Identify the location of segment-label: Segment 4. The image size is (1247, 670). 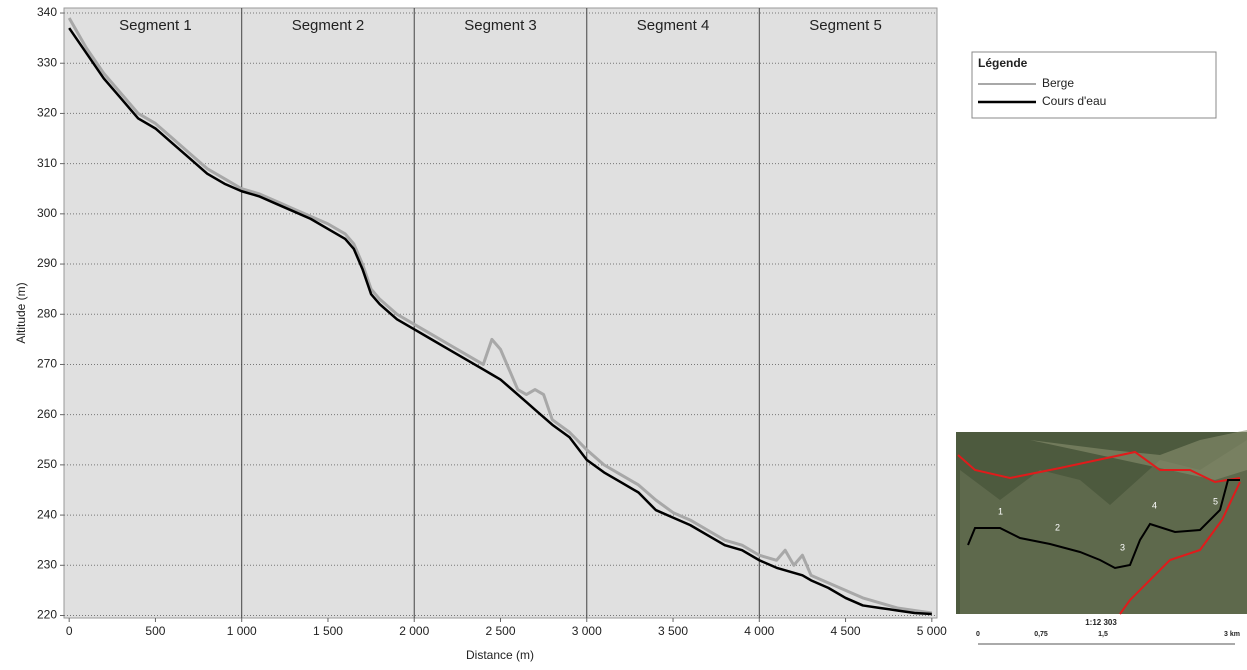
(673, 25).